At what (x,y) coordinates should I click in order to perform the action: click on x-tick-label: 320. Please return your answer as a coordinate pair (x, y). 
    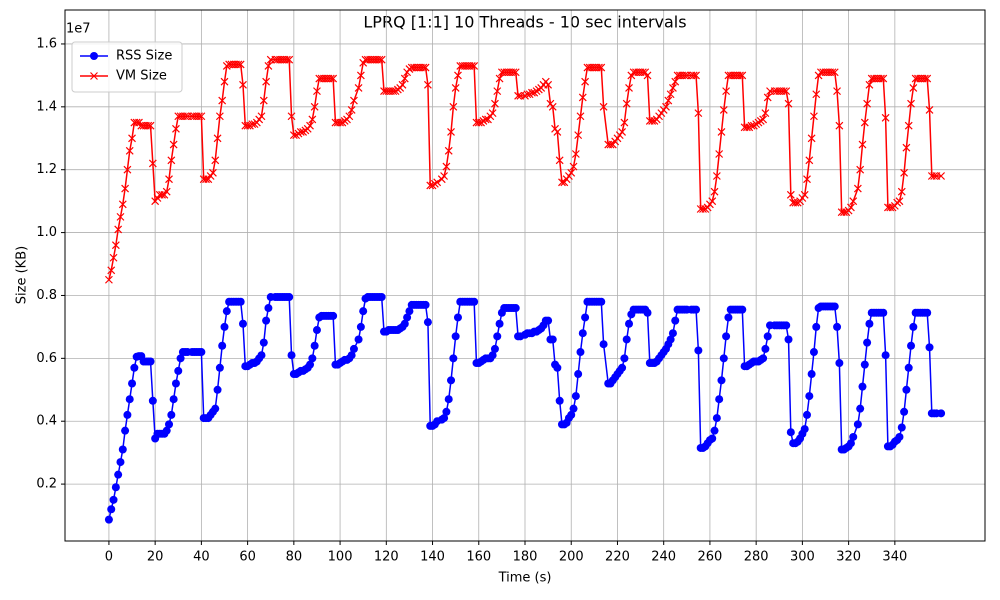
    Looking at the image, I should click on (848, 557).